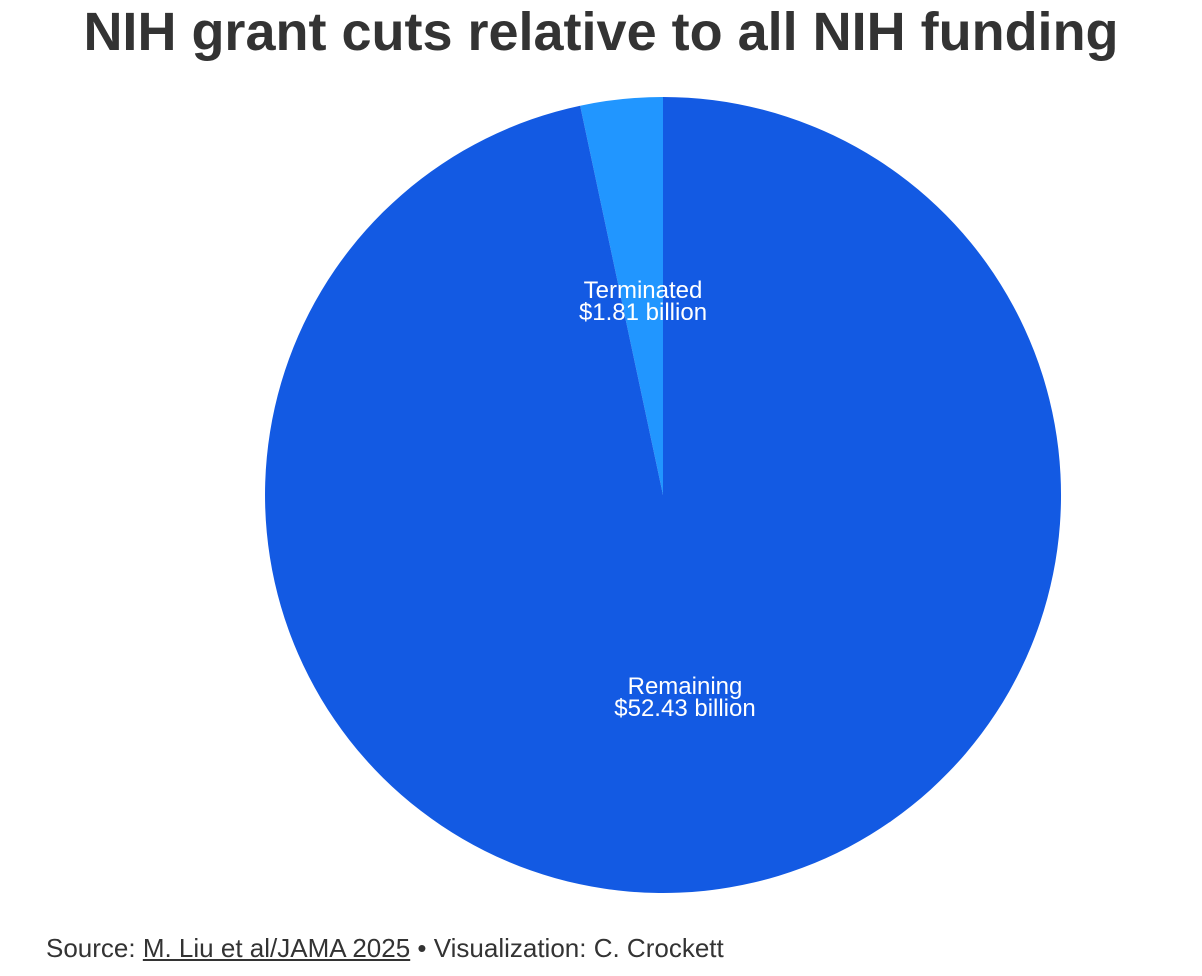 The width and height of the screenshot is (1202, 976). What do you see at coordinates (643, 312) in the screenshot?
I see `slice-value-terminated: $1.81 billion` at bounding box center [643, 312].